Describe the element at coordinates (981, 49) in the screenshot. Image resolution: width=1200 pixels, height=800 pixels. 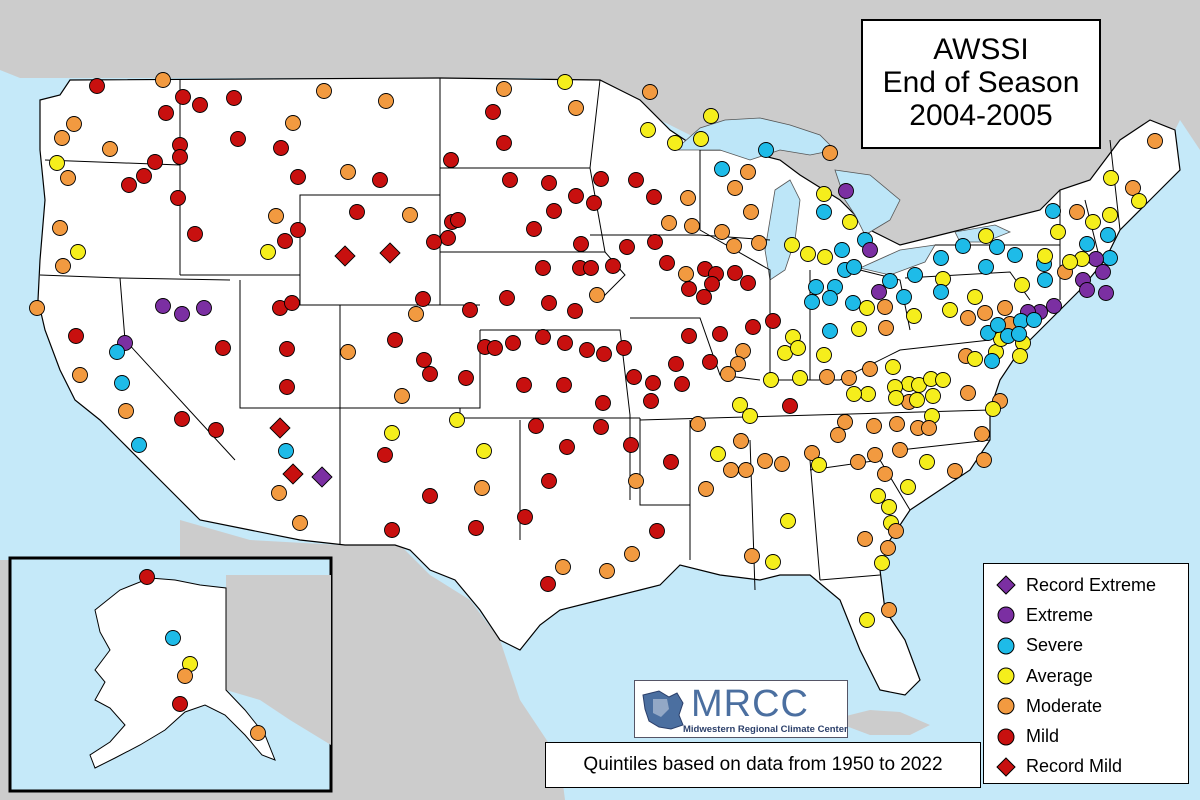
I see `title-line-1: AWSSI` at that location.